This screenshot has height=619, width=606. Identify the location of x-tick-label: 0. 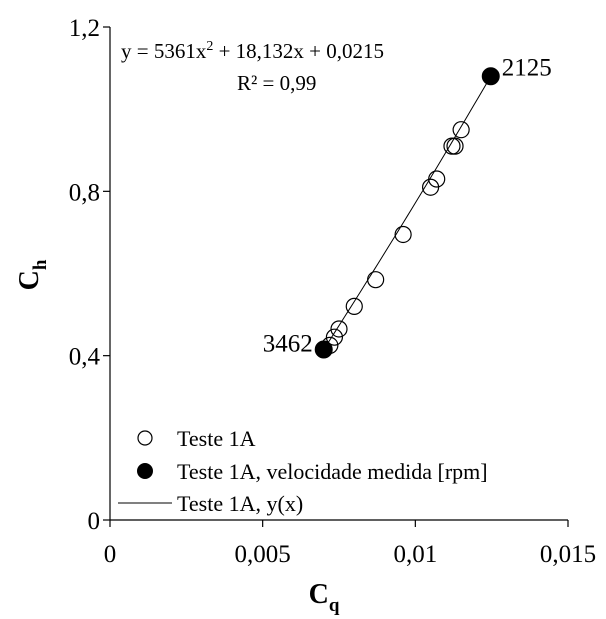
(110, 554).